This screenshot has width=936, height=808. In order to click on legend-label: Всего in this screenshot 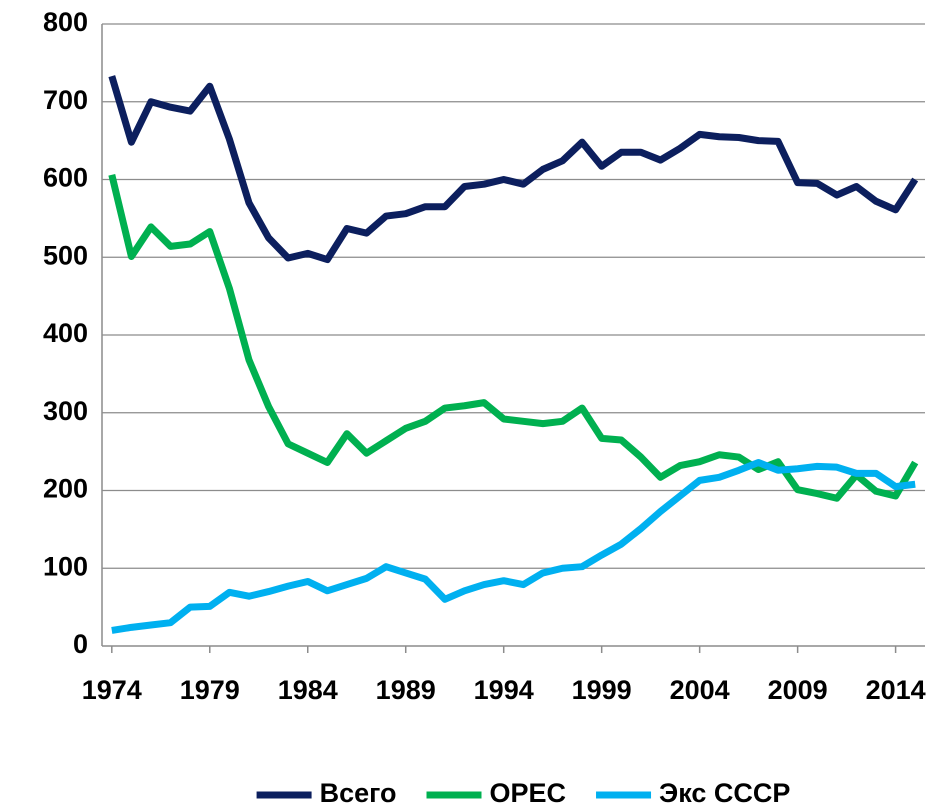, I will do `click(358, 793)`.